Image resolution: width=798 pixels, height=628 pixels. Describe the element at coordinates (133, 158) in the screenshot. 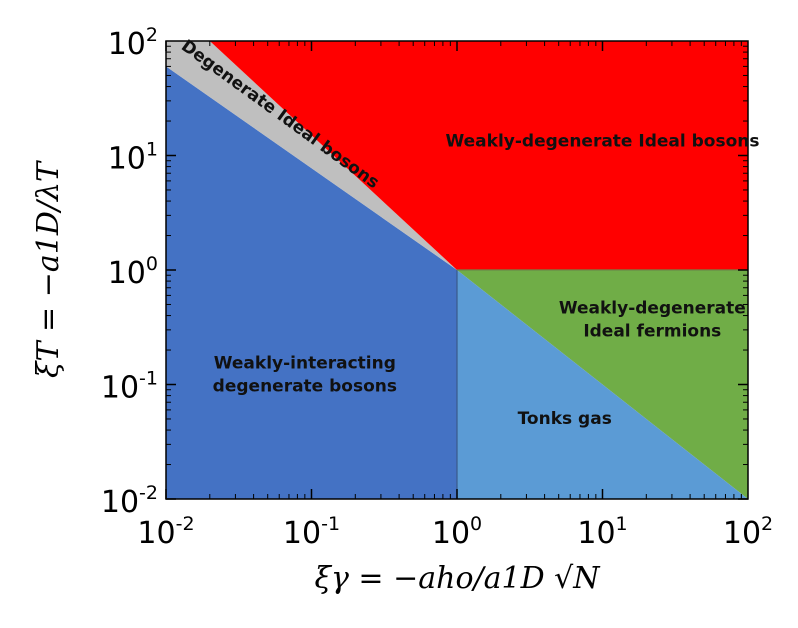

I see `y-tick-label: 10¹` at that location.